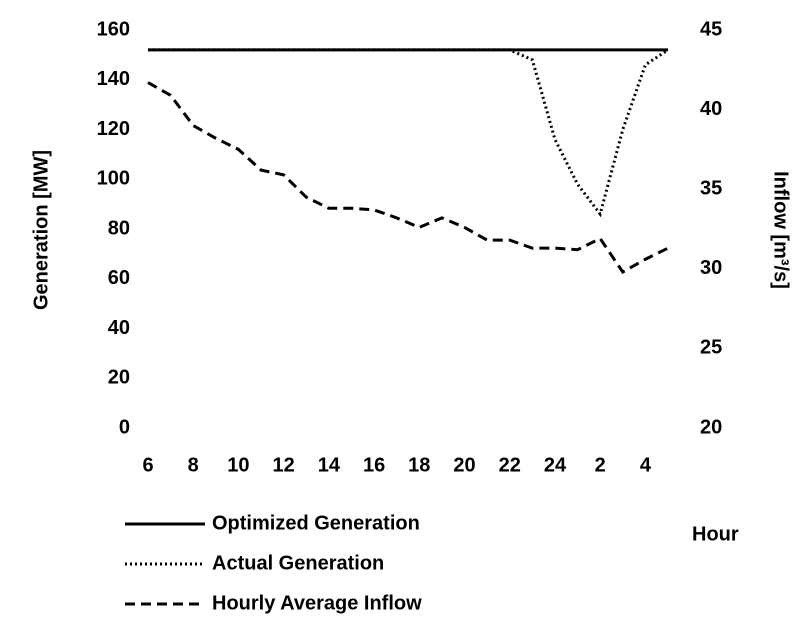 This screenshot has height=621, width=808. I want to click on y2-tick-label: 40, so click(711, 109).